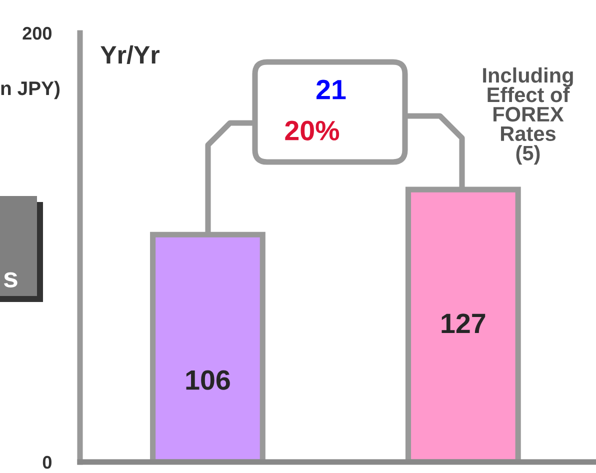 The width and height of the screenshot is (596, 473). Describe the element at coordinates (30, 90) in the screenshot. I see `y-axis-title: n JPY)` at that location.